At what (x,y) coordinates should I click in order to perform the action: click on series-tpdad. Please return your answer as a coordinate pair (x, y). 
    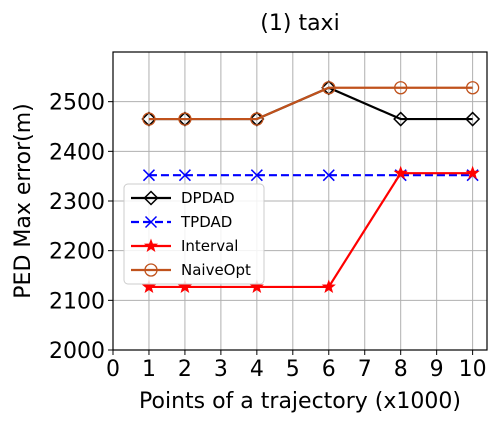
    Looking at the image, I should click on (310, 175).